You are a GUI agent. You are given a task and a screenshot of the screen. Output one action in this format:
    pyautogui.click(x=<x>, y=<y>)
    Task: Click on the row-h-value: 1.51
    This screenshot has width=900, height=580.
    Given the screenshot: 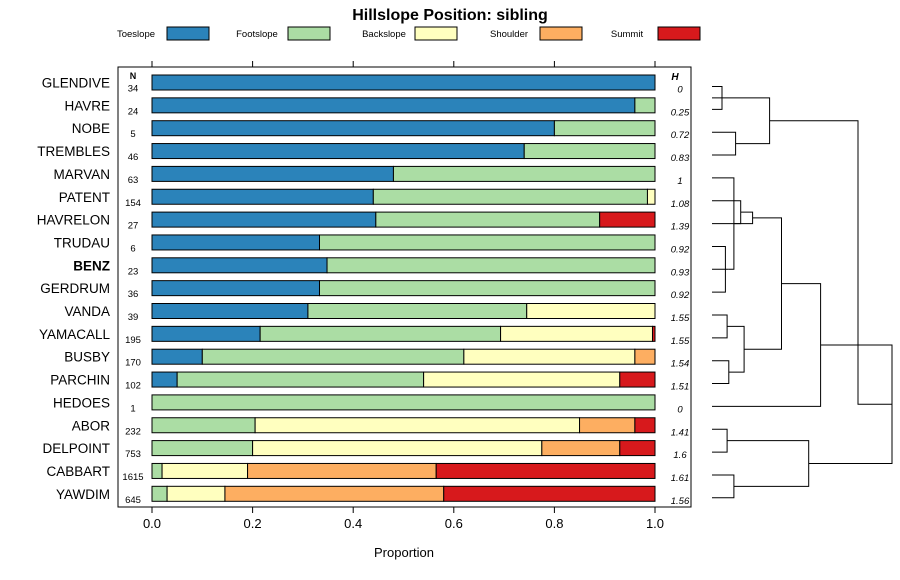 What is the action you would take?
    pyautogui.click(x=680, y=387)
    